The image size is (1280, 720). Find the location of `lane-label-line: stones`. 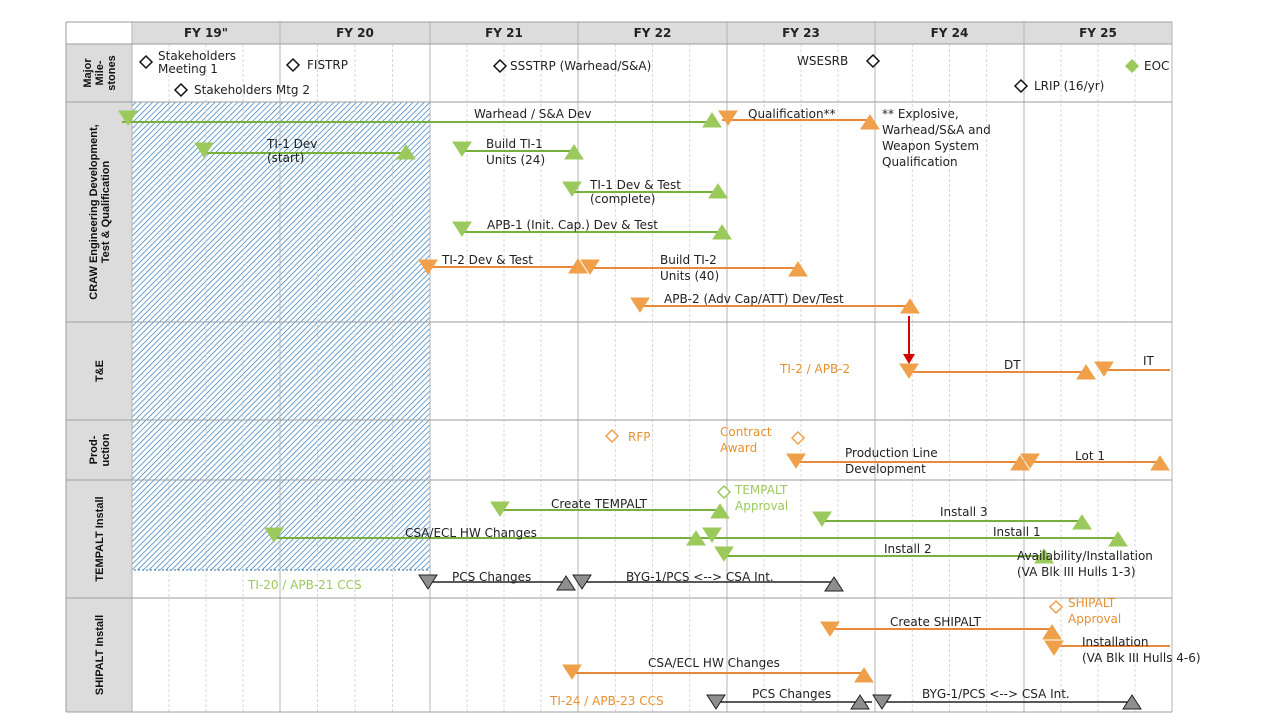

lane-label-line: stones is located at coordinates (112, 72).